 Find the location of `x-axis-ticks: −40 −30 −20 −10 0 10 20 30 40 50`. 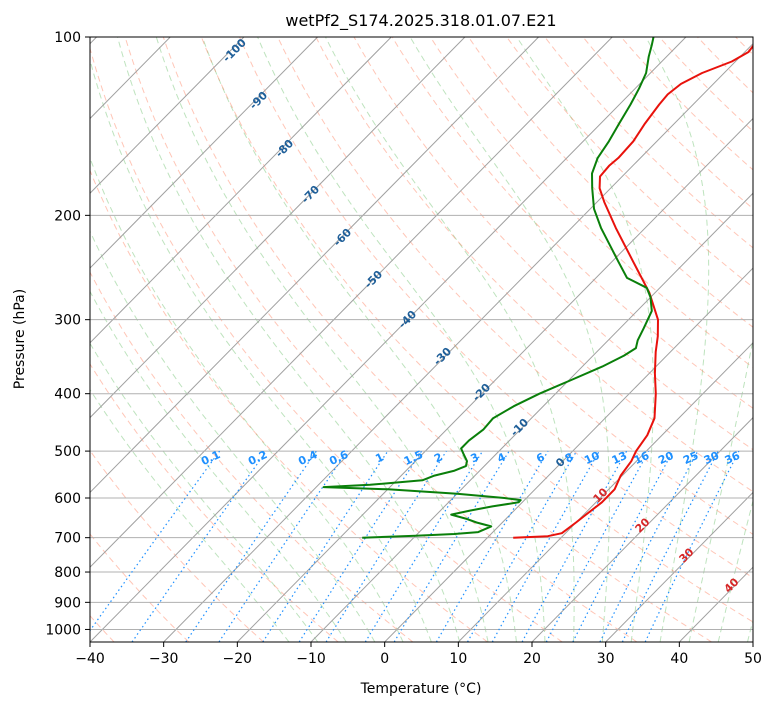

x-axis-ticks: −40 −30 −20 −10 0 10 20 30 40 50 is located at coordinates (418, 654).